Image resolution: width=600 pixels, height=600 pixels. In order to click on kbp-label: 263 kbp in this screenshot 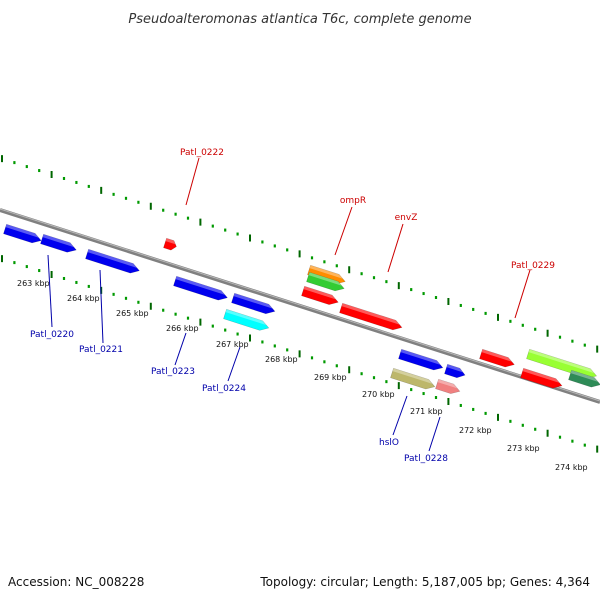, I will do `click(33, 283)`.